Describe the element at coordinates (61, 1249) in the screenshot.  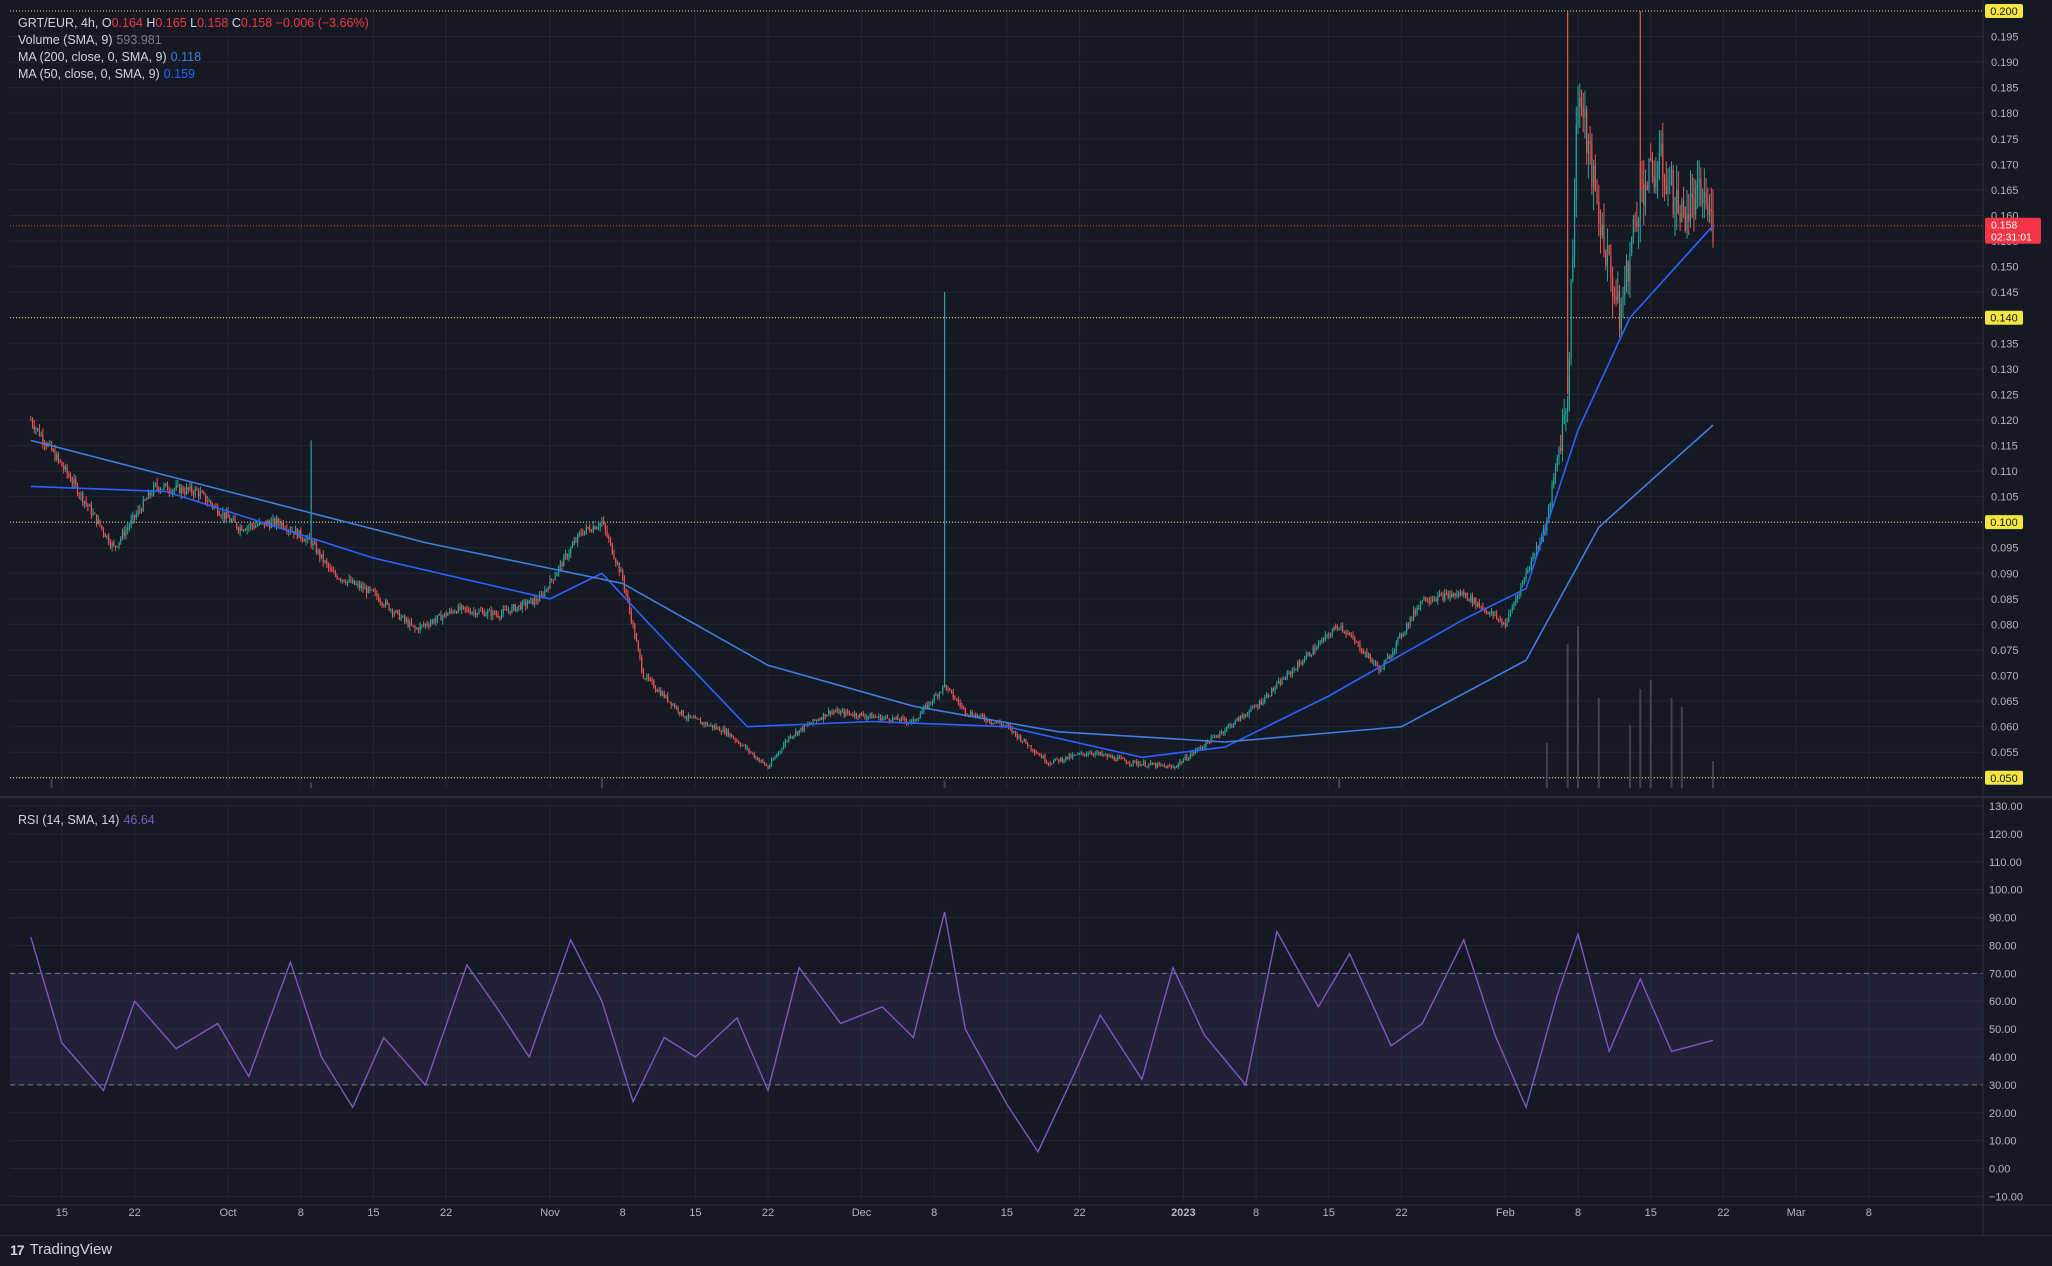
I see `tradingview-brand: 17 TradingView` at that location.